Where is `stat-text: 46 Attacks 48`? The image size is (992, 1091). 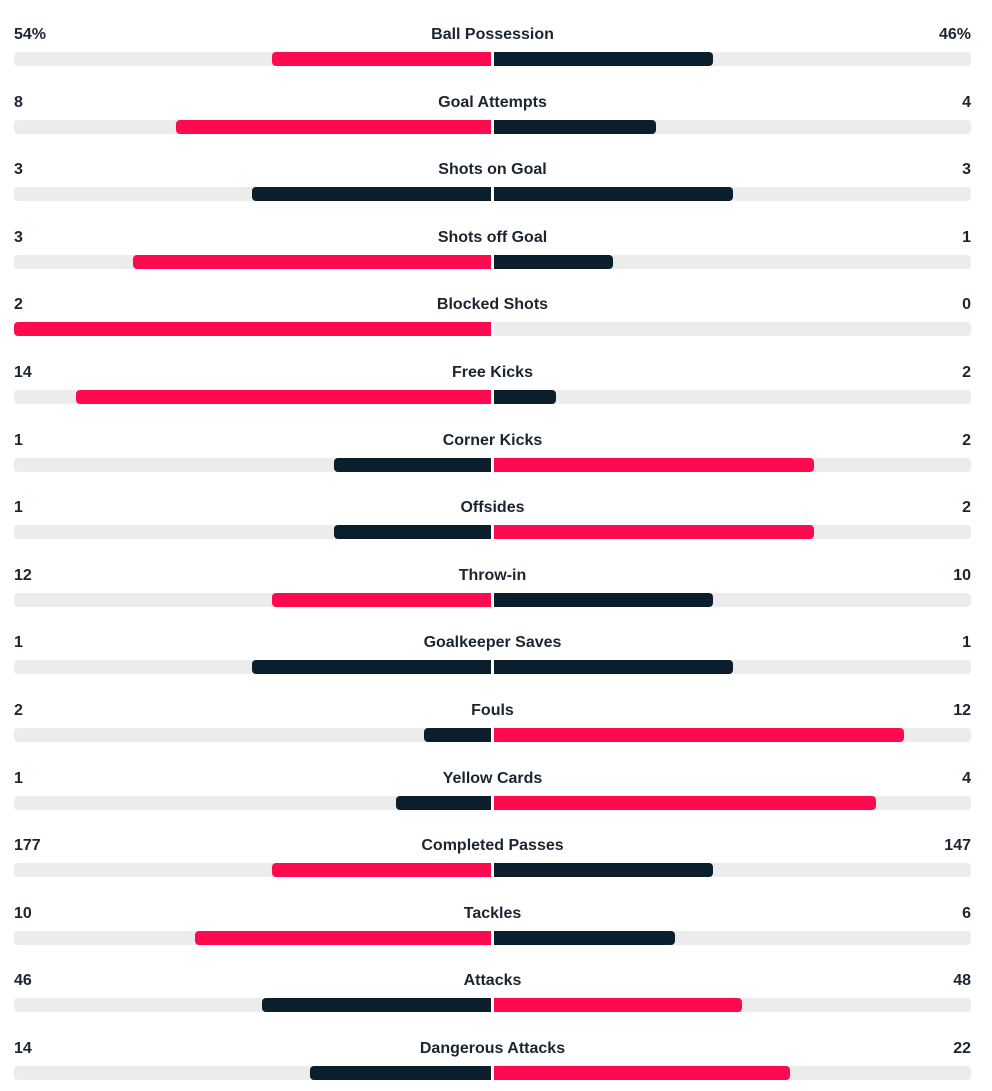
stat-text: 46 Attacks 48 is located at coordinates (492, 981).